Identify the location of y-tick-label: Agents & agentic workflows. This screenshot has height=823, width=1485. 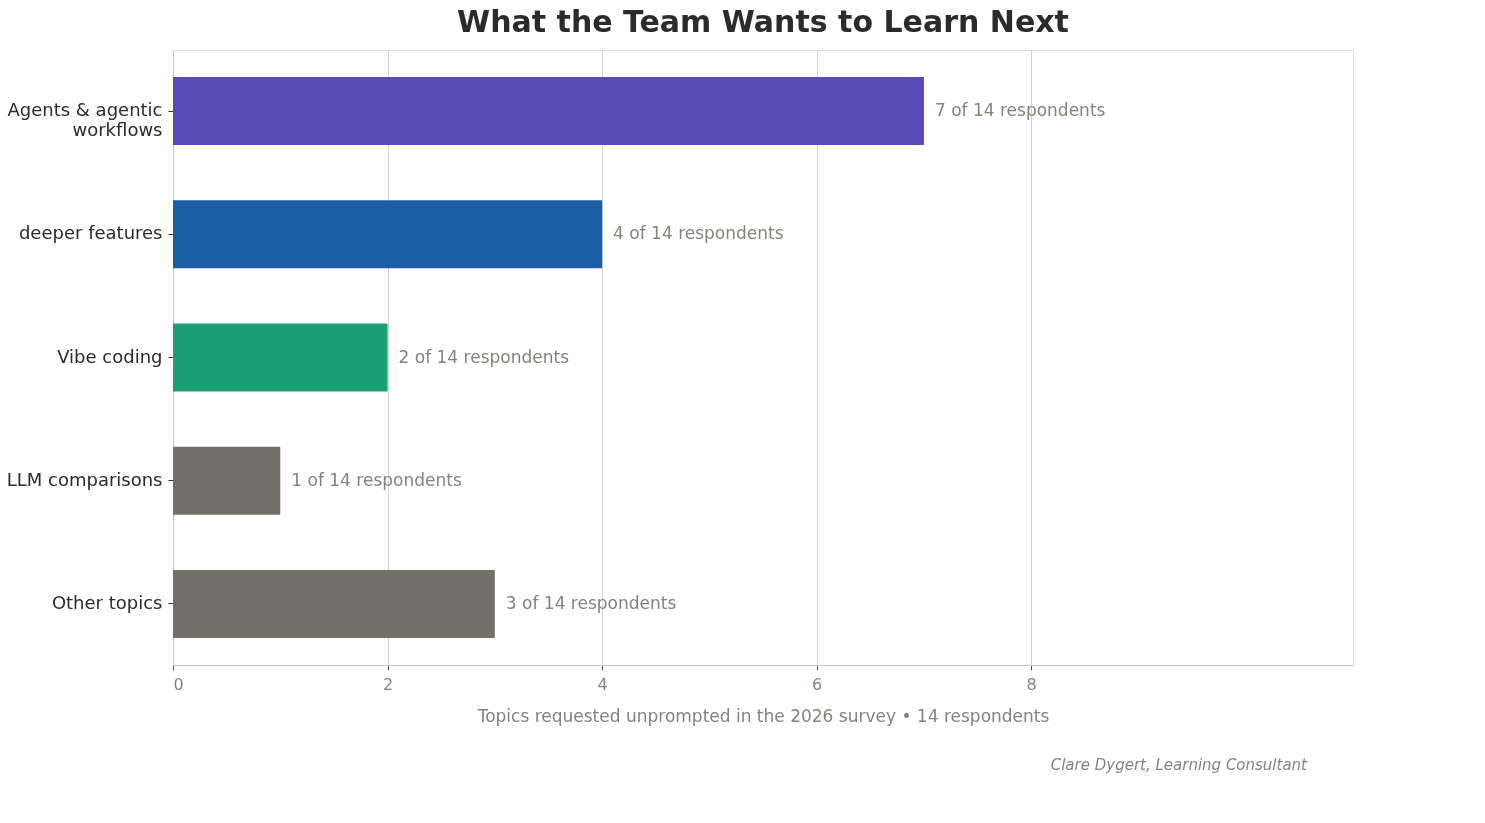
(85, 120).